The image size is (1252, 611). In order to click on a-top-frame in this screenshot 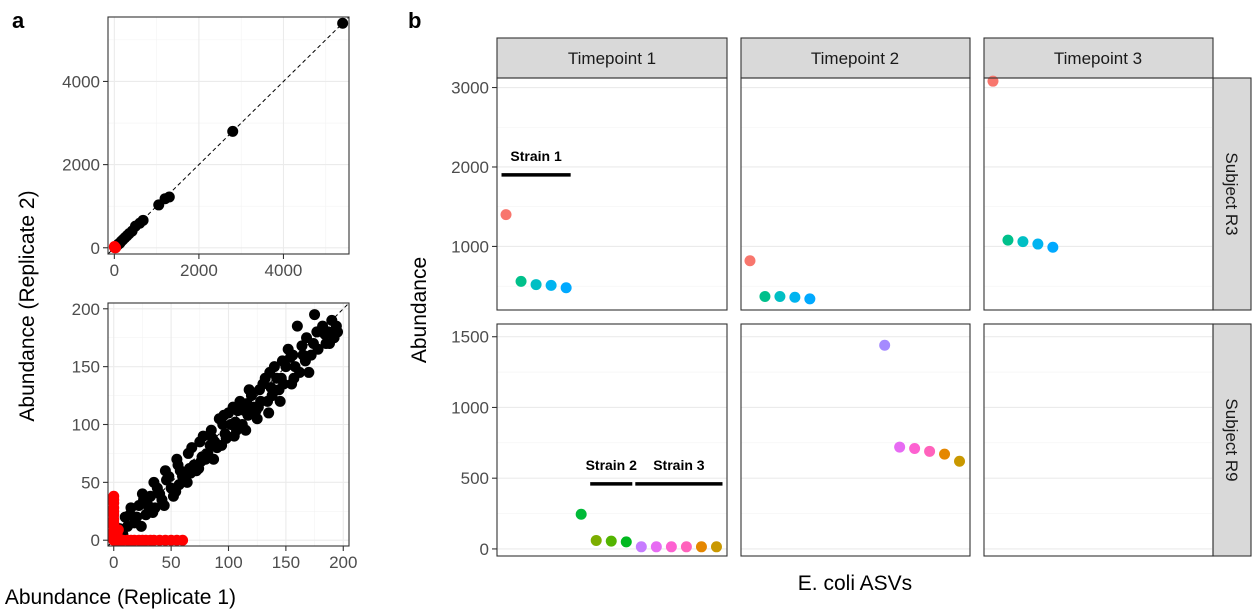, I will do `click(228, 135)`.